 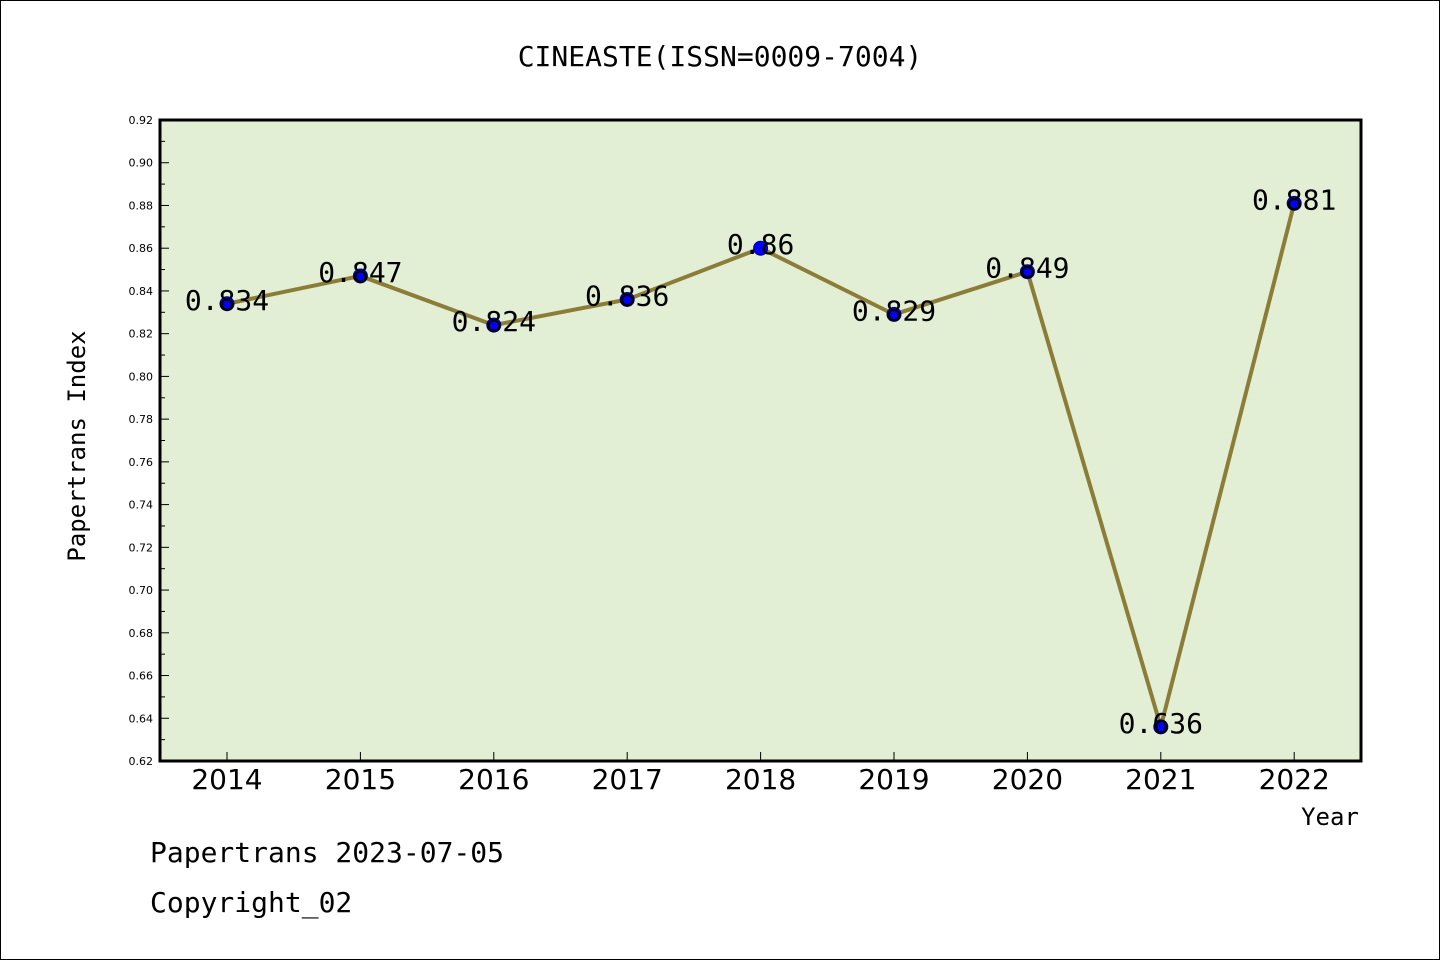 What do you see at coordinates (720, 56) in the screenshot?
I see `chart-title: CINEASTE(ISSN=0009-7004)` at bounding box center [720, 56].